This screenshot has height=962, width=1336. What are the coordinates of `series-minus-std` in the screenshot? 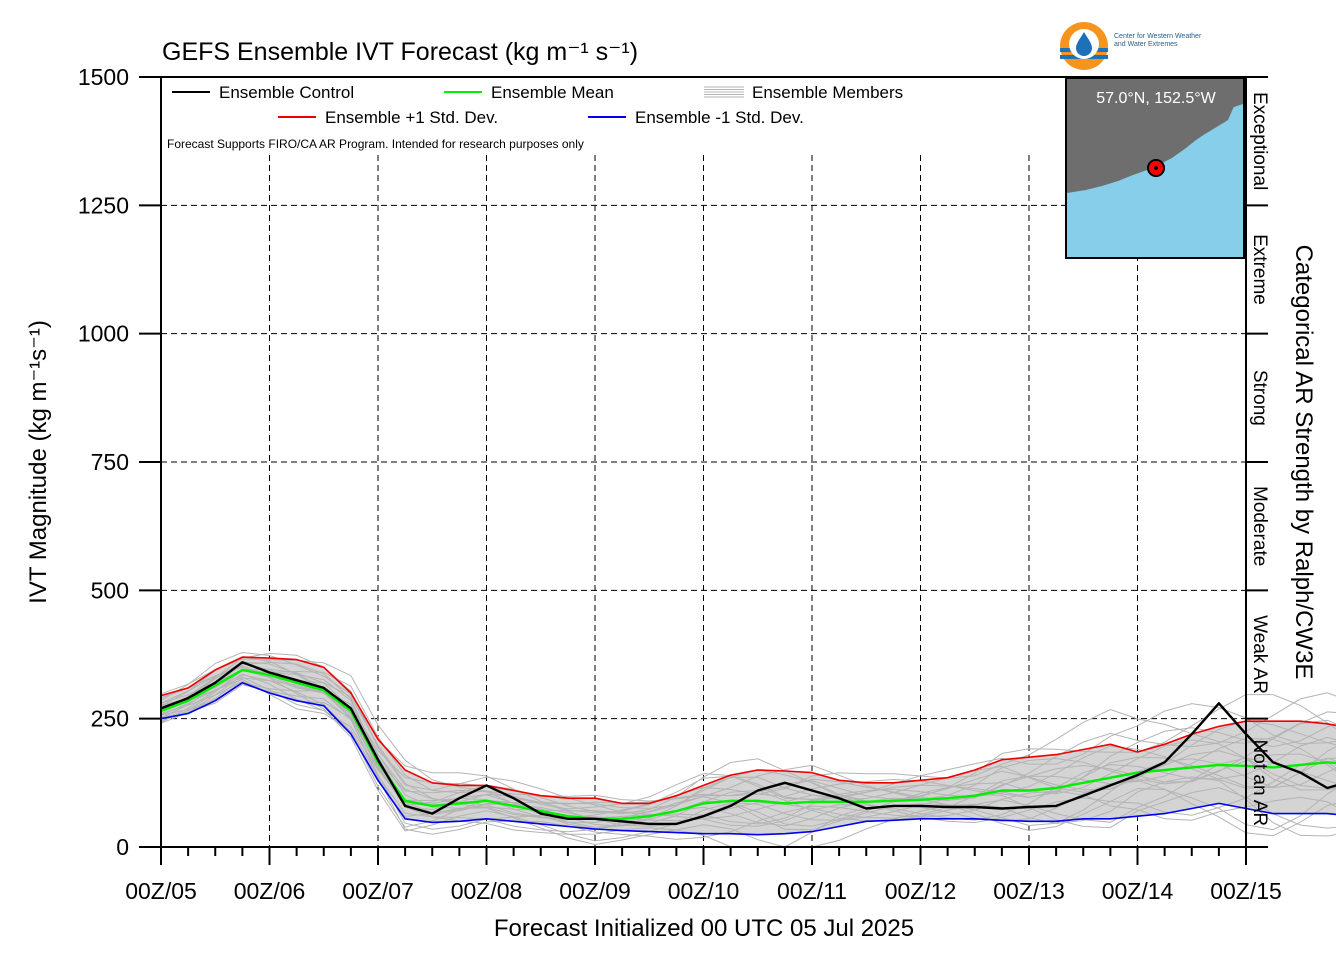 It's located at (748, 758).